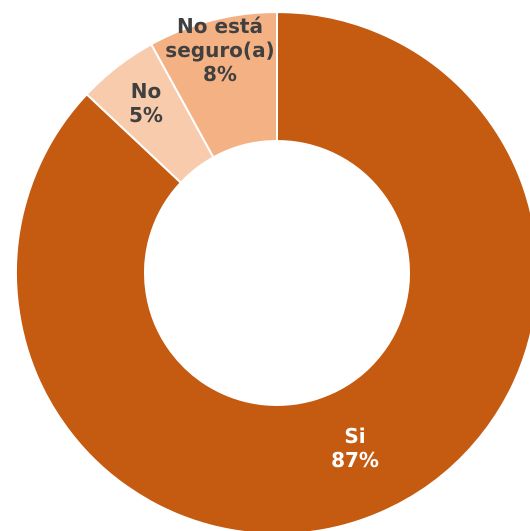 The height and width of the screenshot is (531, 530). I want to click on data-label-no: No 5%, so click(146, 103).